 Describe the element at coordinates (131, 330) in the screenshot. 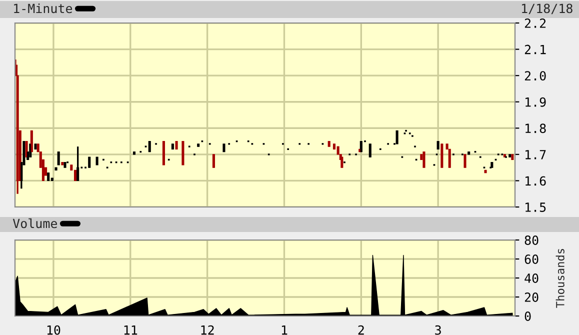

I see `x-tick-label: 11` at that location.